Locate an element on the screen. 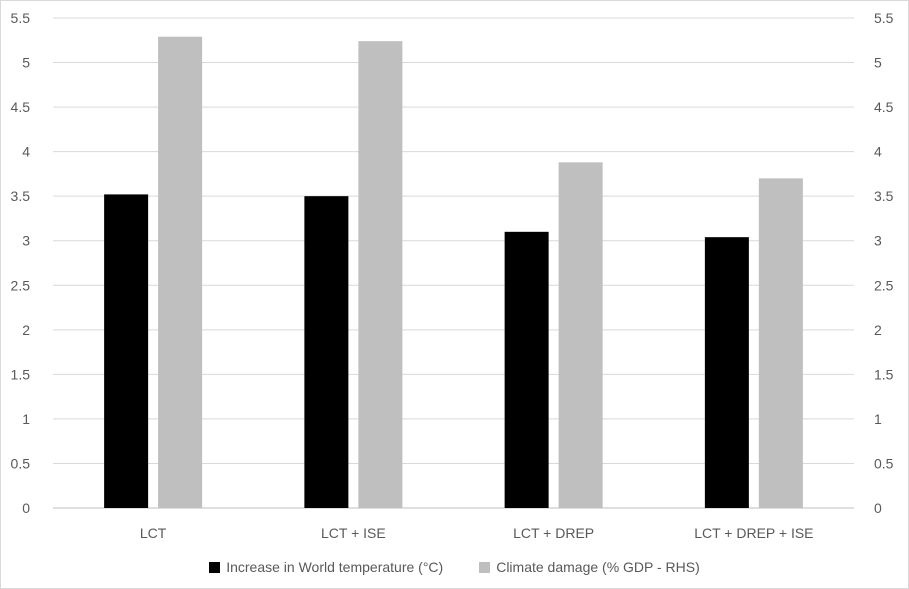 This screenshot has width=909, height=589. x-category-label: LCT + DREP + ISE is located at coordinates (753, 533).